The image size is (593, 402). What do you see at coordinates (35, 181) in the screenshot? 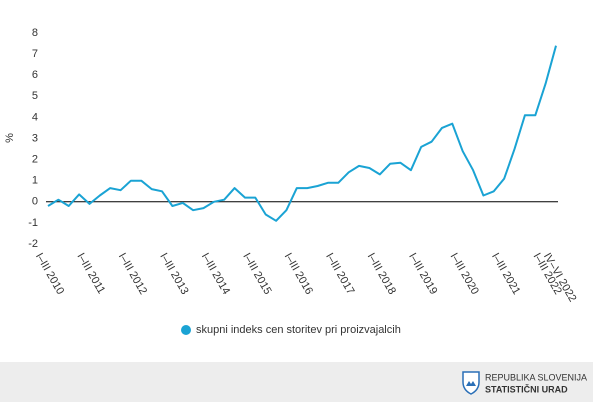
I see `y-tick-label: 1` at bounding box center [35, 181].